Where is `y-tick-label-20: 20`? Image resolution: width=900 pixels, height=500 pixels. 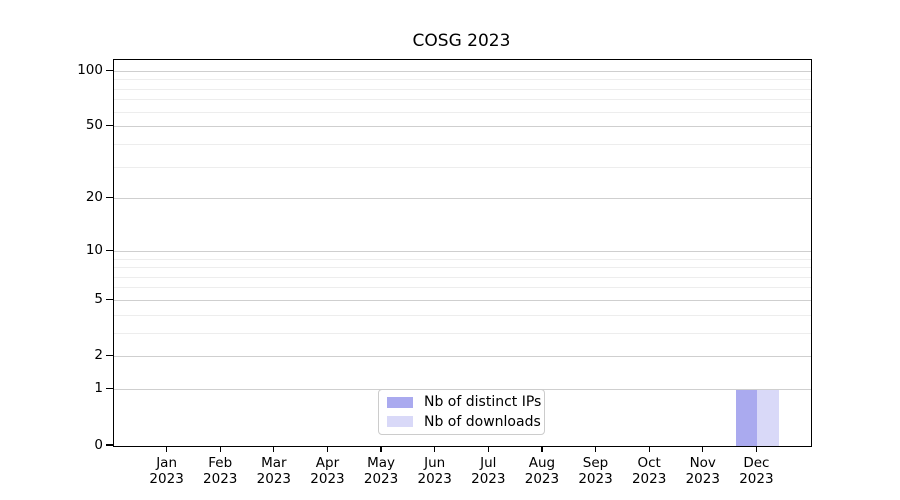
y-tick-label-20: 20 is located at coordinates (94, 197).